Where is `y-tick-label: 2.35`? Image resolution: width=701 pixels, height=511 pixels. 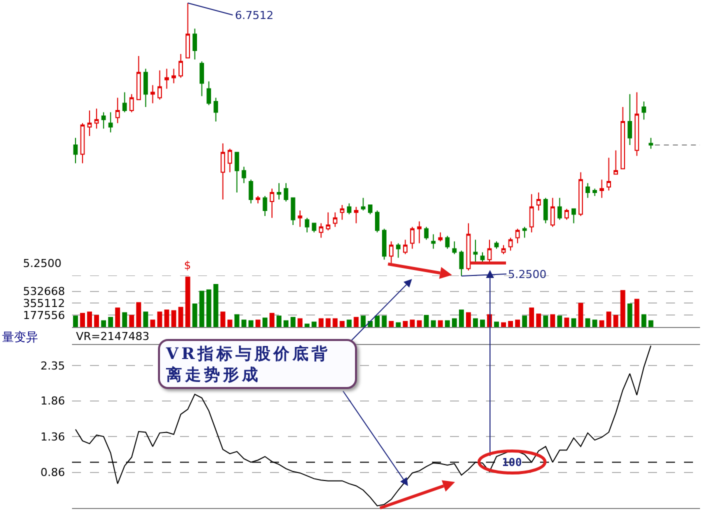
y-tick-label: 2.35 is located at coordinates (52, 366).